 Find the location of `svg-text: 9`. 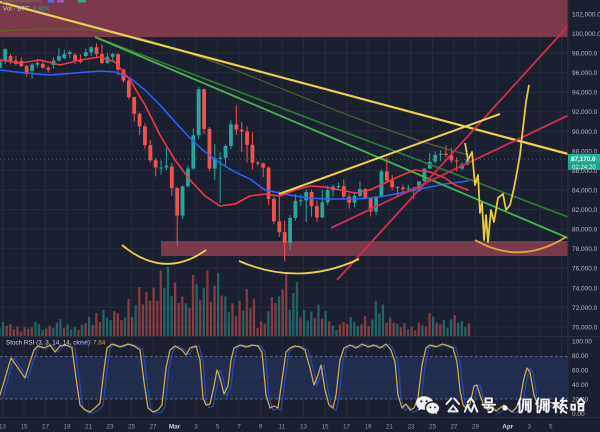

svg-text: 9 is located at coordinates (261, 427).